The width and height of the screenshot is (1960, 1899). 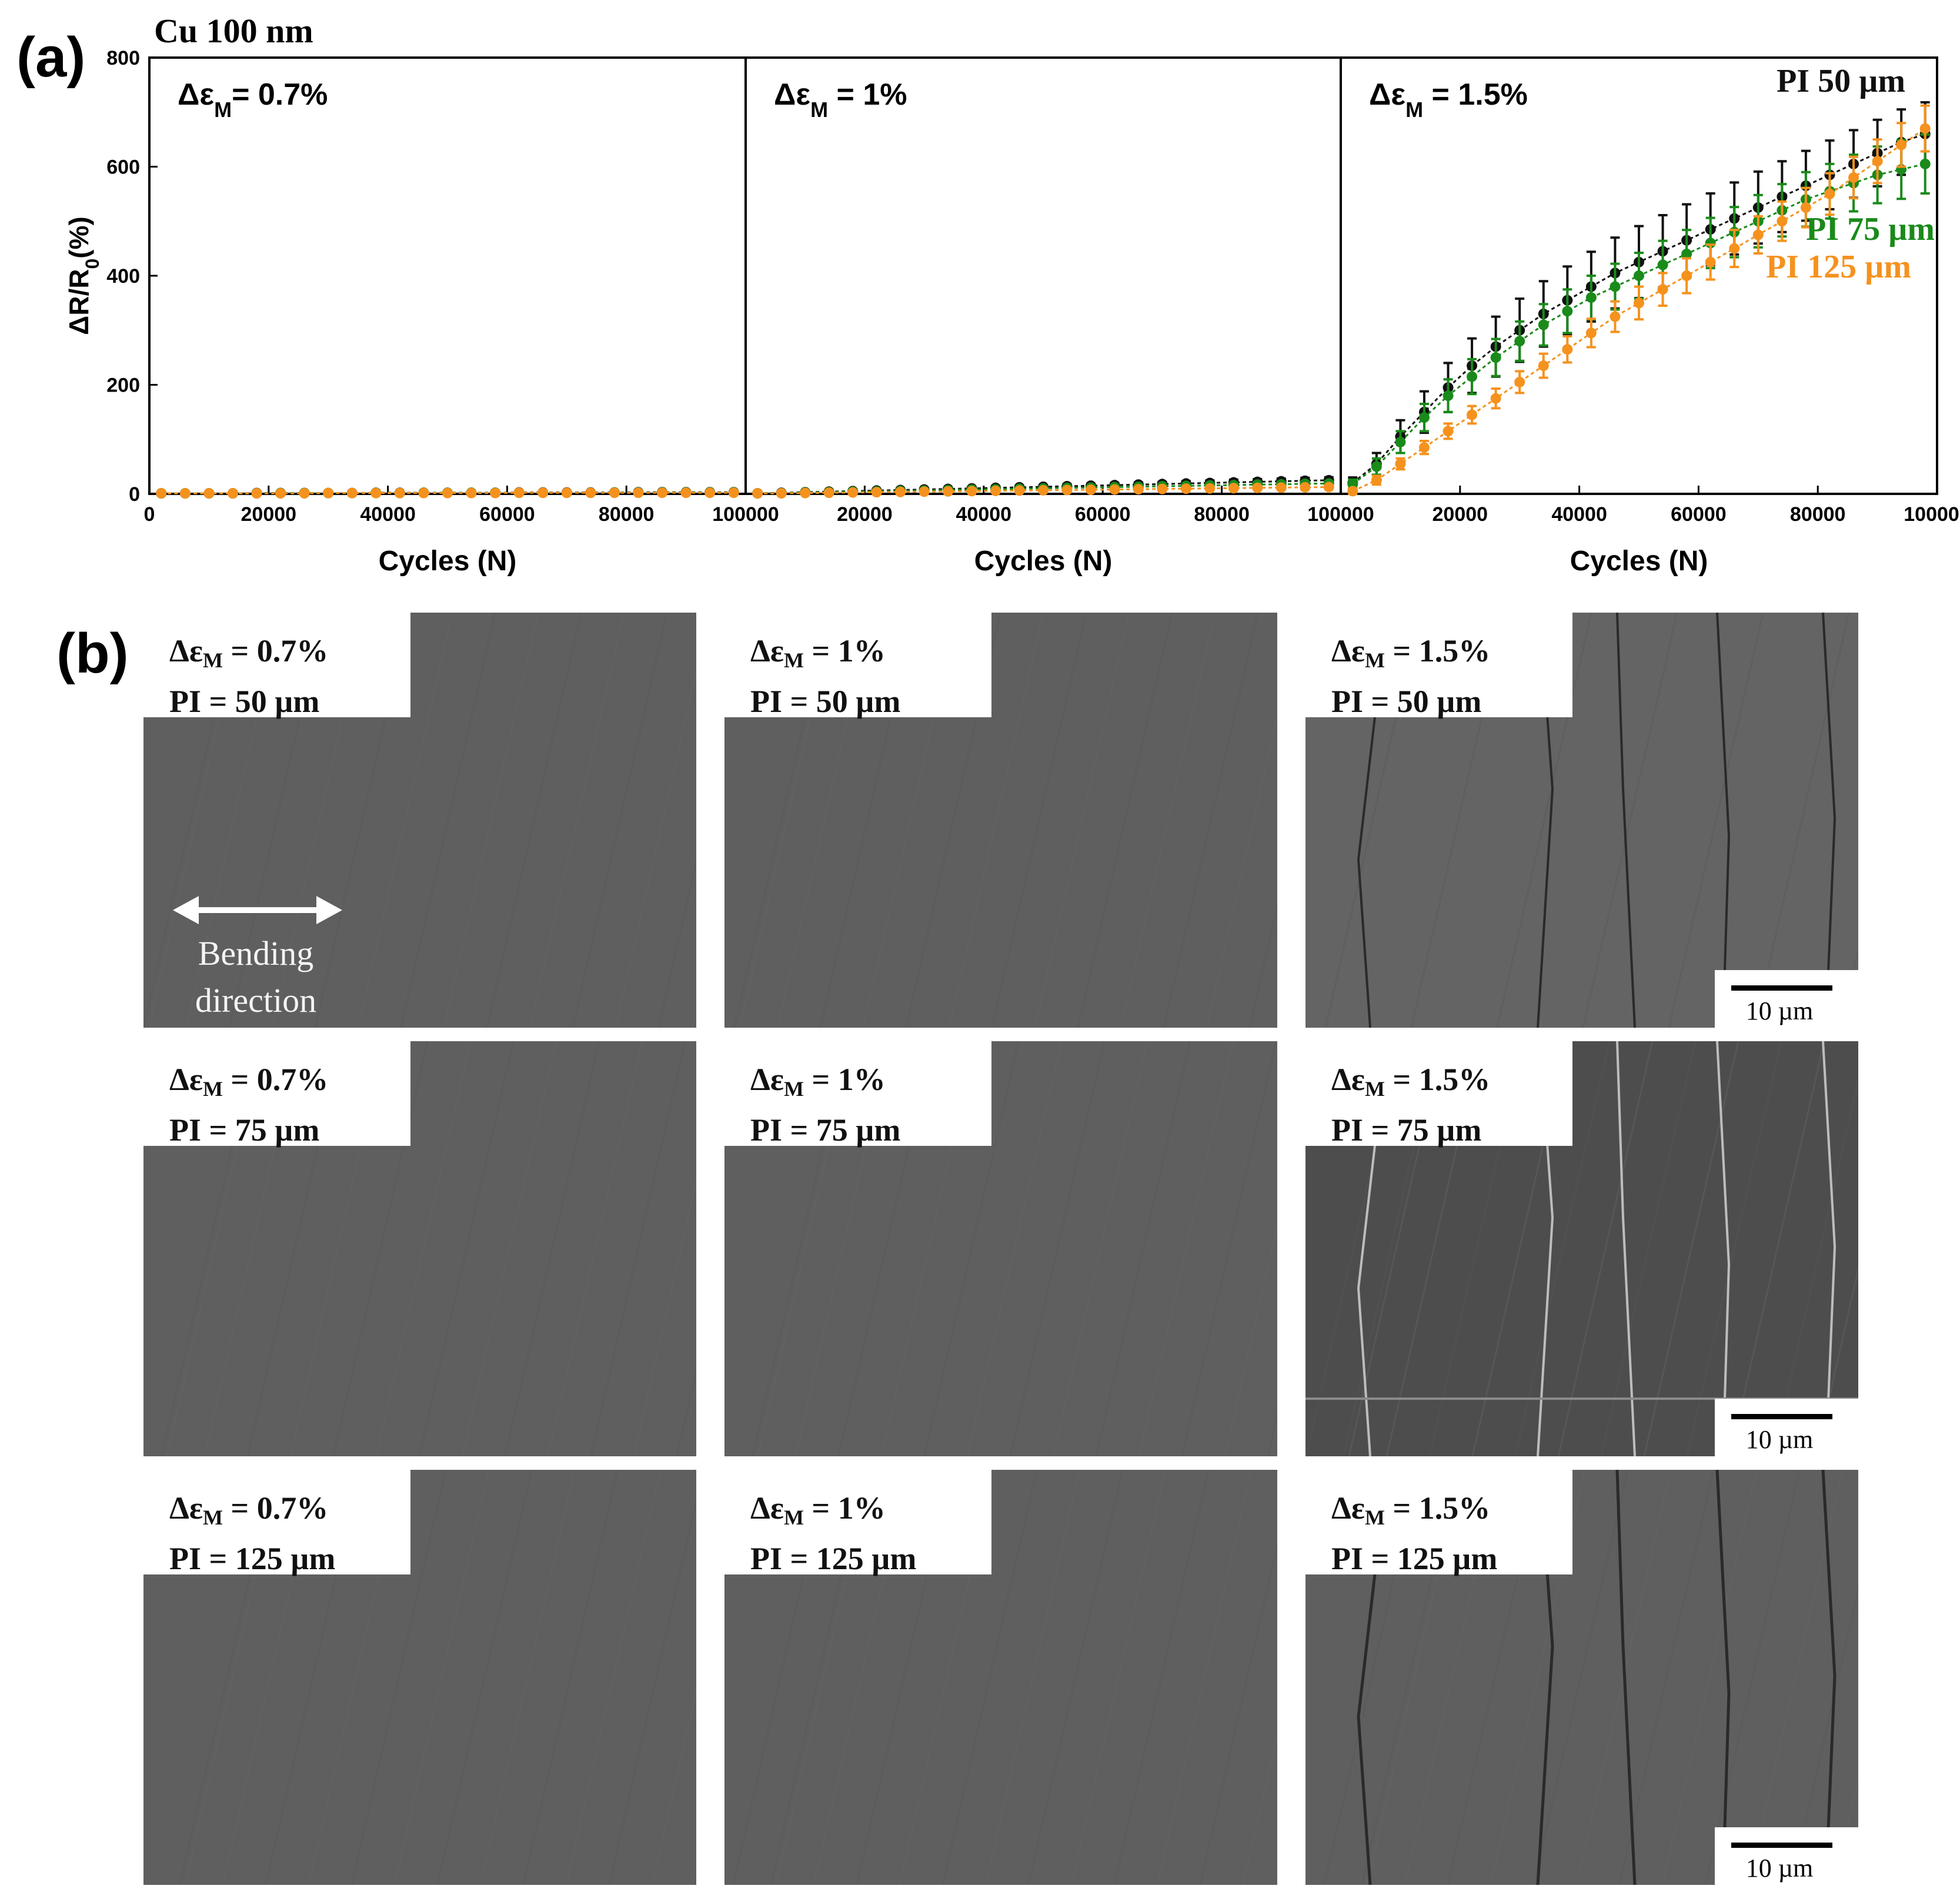 I want to click on sem-label: ΔεM = 1% PI = 50 µm, so click(x=857, y=666).